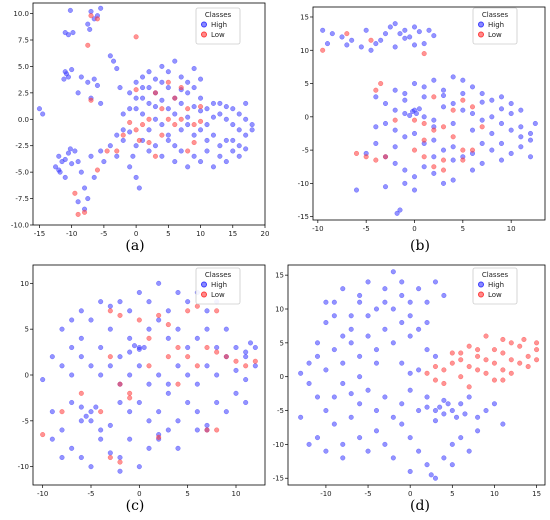 Image resolution: width=550 pixels, height=520 pixels. Describe the element at coordinates (265, 234) in the screenshot. I see `x-tick-label: 20` at that location.